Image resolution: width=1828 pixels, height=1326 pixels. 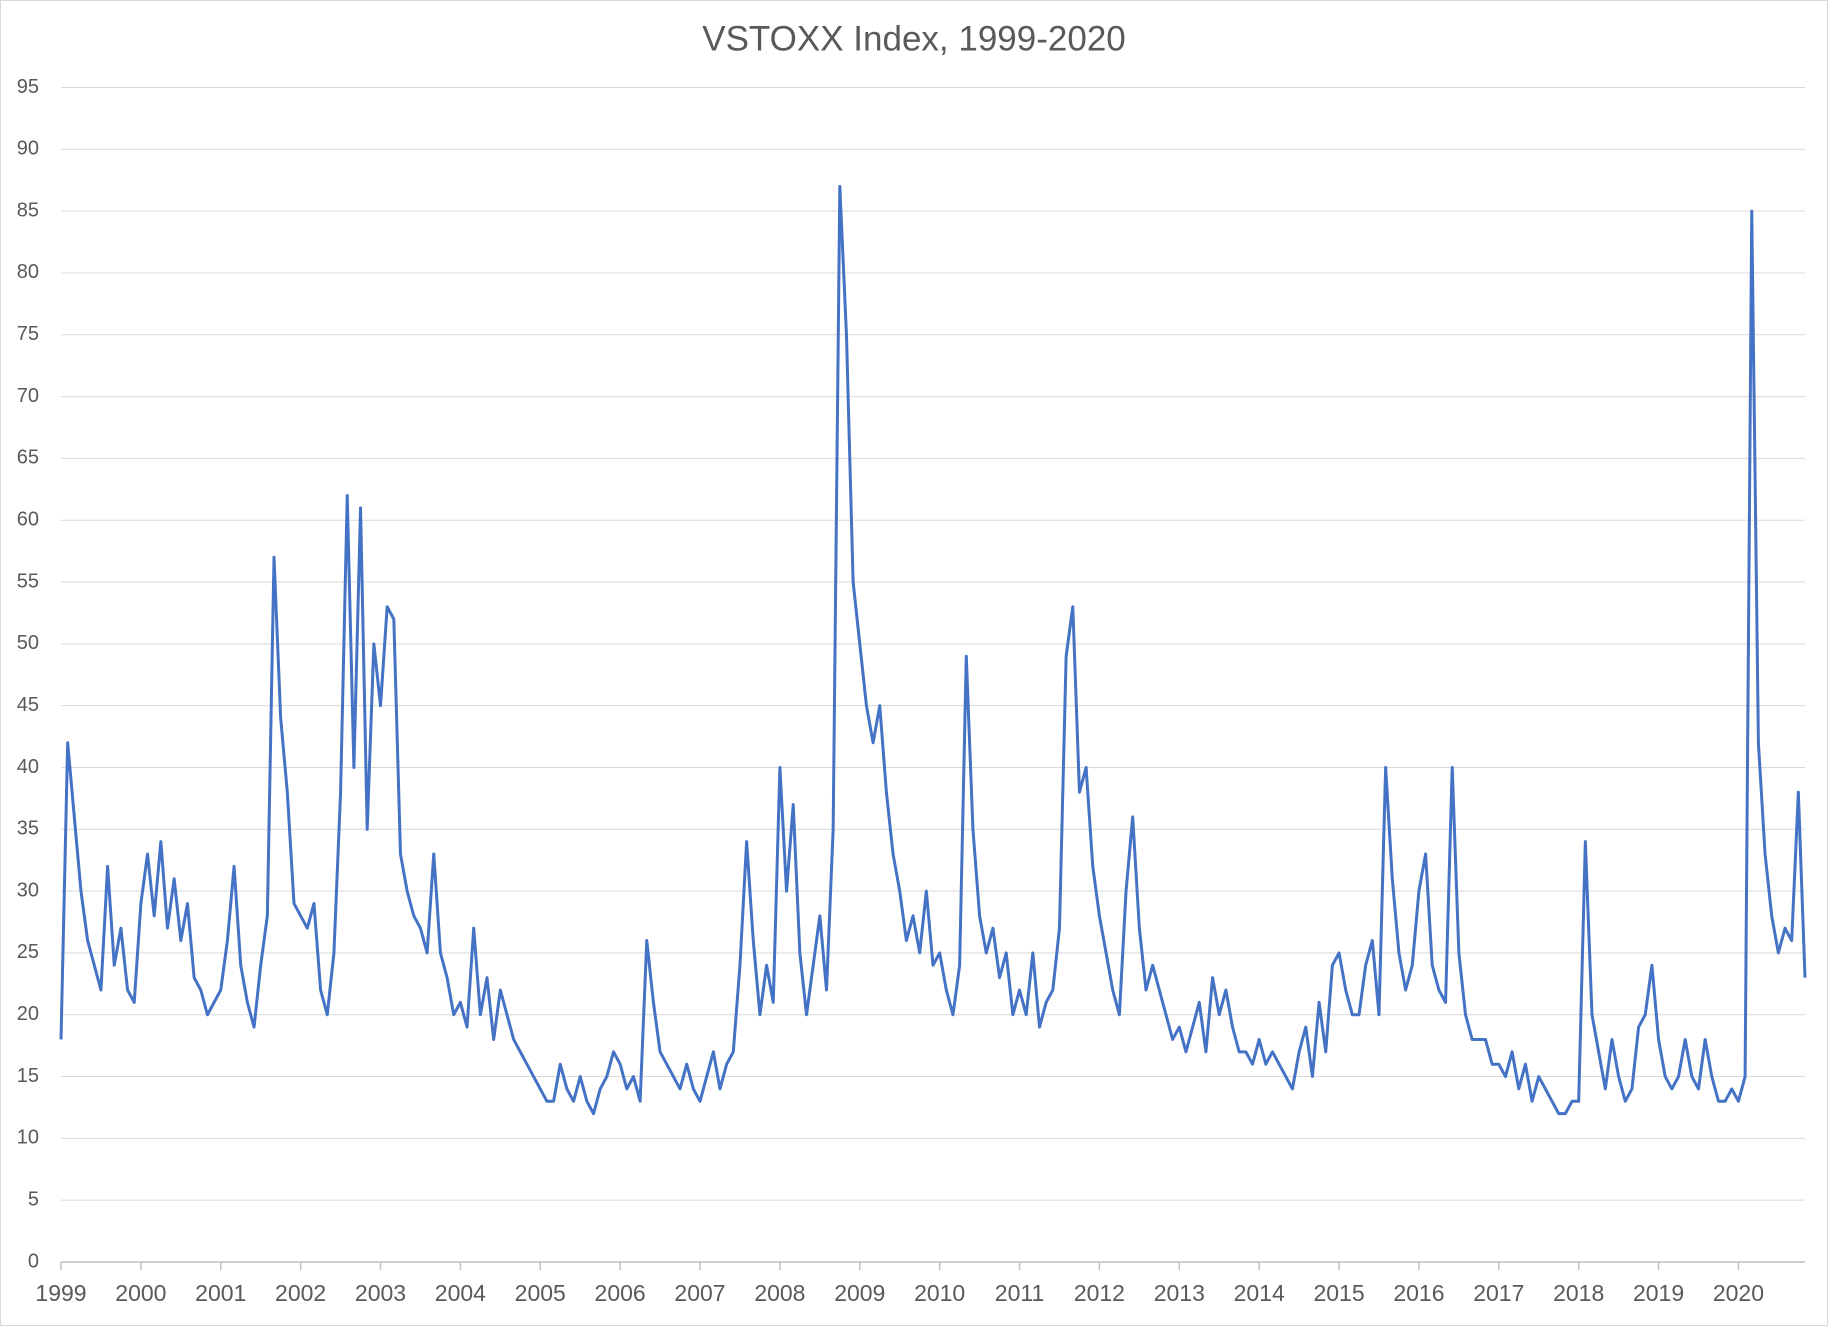 I want to click on x-tick-label: 2005, so click(x=540, y=1293).